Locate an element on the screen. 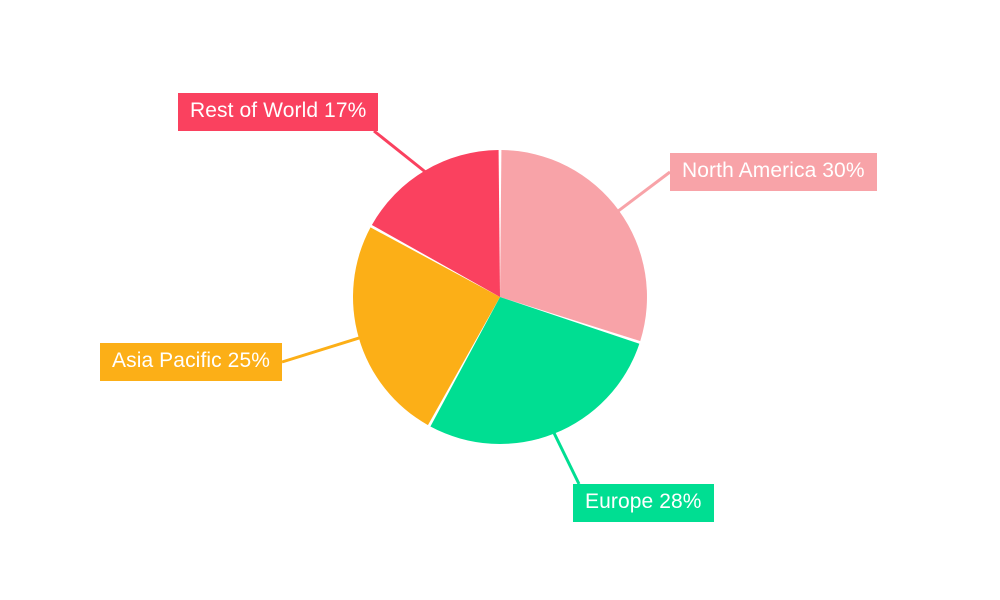 This screenshot has width=1000, height=600. pie-slice-europe is located at coordinates (535, 370).